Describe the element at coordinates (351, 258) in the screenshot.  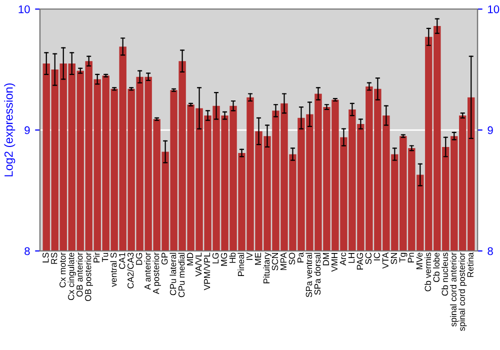
I see `x-tick-label: LH` at that location.